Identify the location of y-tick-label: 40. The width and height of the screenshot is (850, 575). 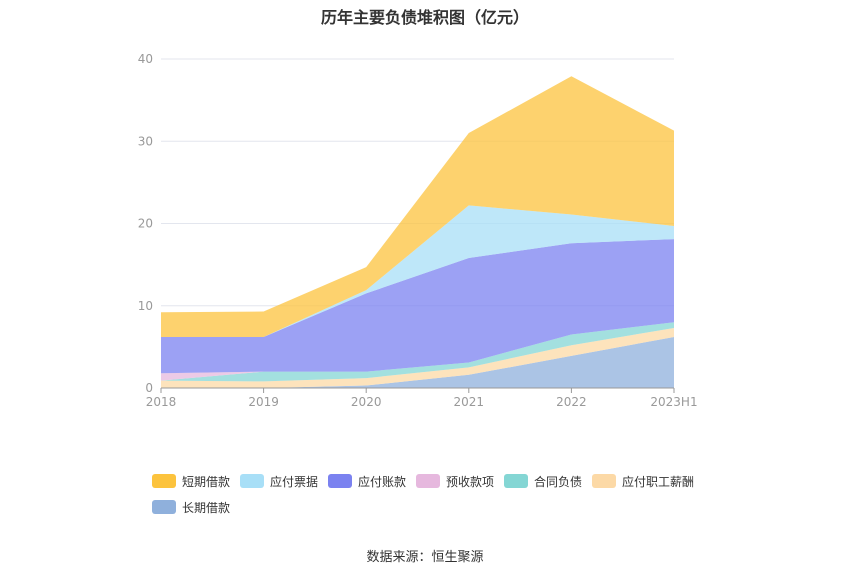
(145, 59).